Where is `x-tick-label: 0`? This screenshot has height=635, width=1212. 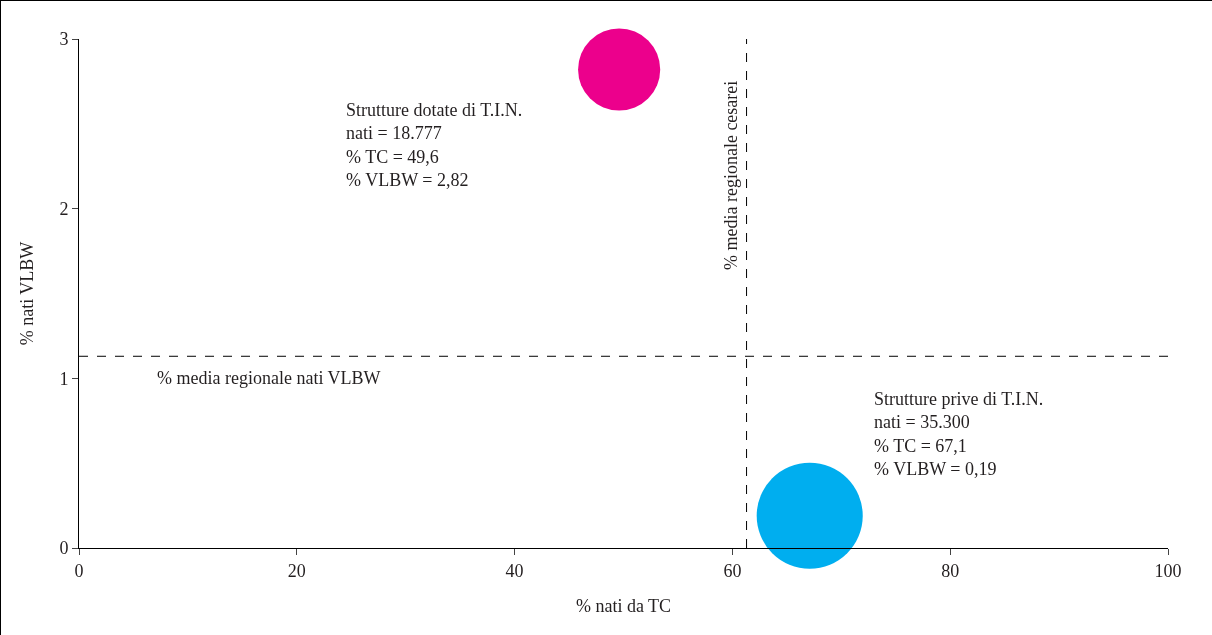 x-tick-label: 0 is located at coordinates (79, 570).